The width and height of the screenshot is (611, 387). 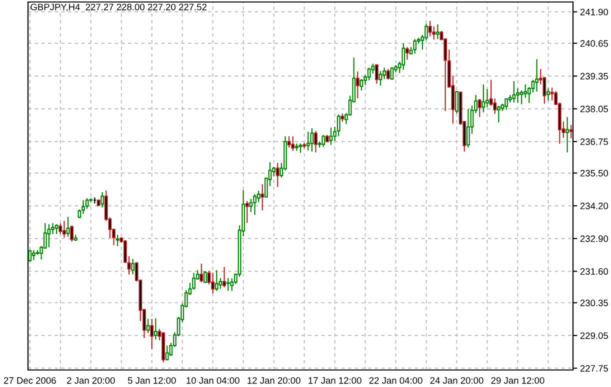 What do you see at coordinates (594, 271) in the screenshot?
I see `y-tick-label: 231.60` at bounding box center [594, 271].